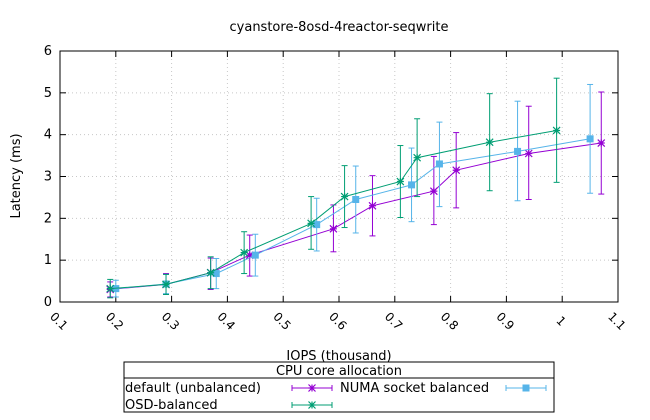  What do you see at coordinates (339, 371) in the screenshot?
I see `legend-title: CPU core allocation` at bounding box center [339, 371].